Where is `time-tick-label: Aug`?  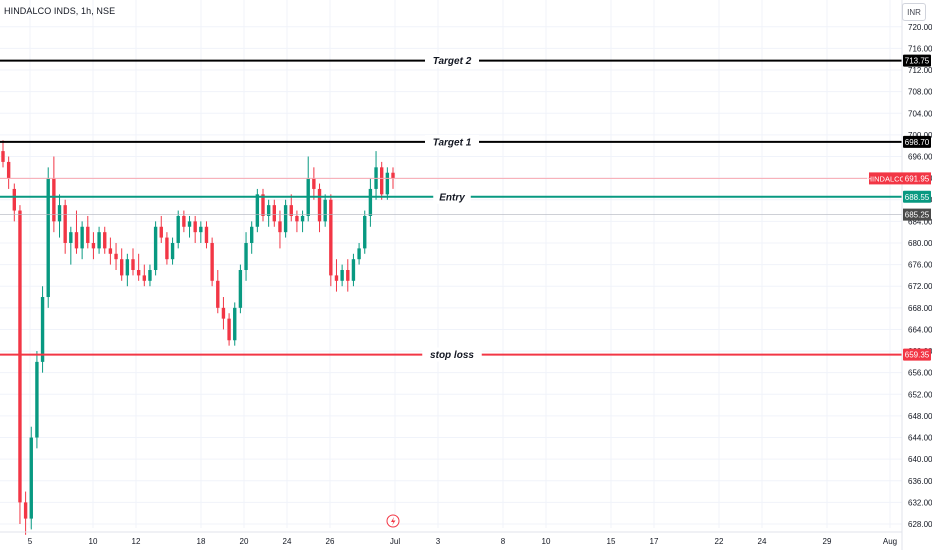 time-tick-label: Aug is located at coordinates (890, 541).